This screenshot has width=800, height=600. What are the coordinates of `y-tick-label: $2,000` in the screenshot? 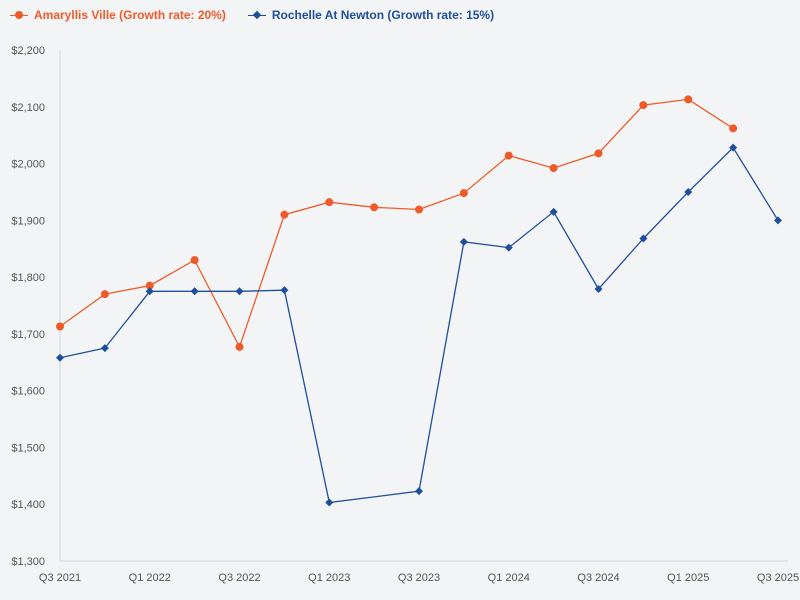 It's located at (28, 165).